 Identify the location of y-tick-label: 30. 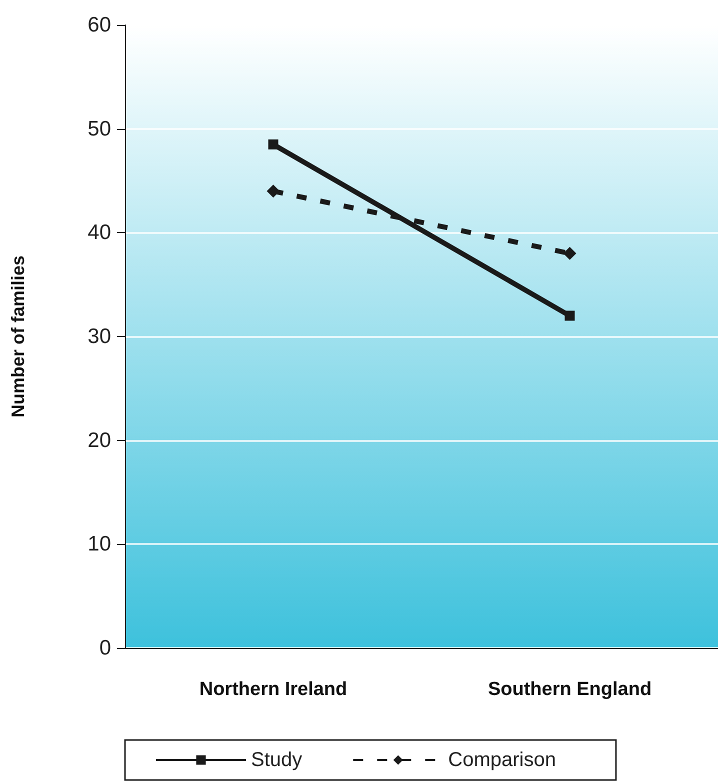
(99, 336).